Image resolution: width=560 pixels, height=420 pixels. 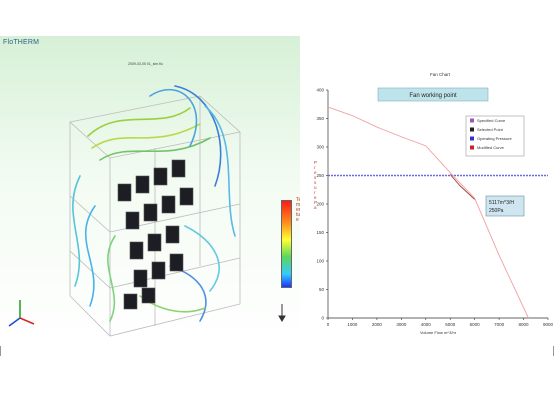 I want to click on y-tick-label: 200, so click(x=320, y=204).